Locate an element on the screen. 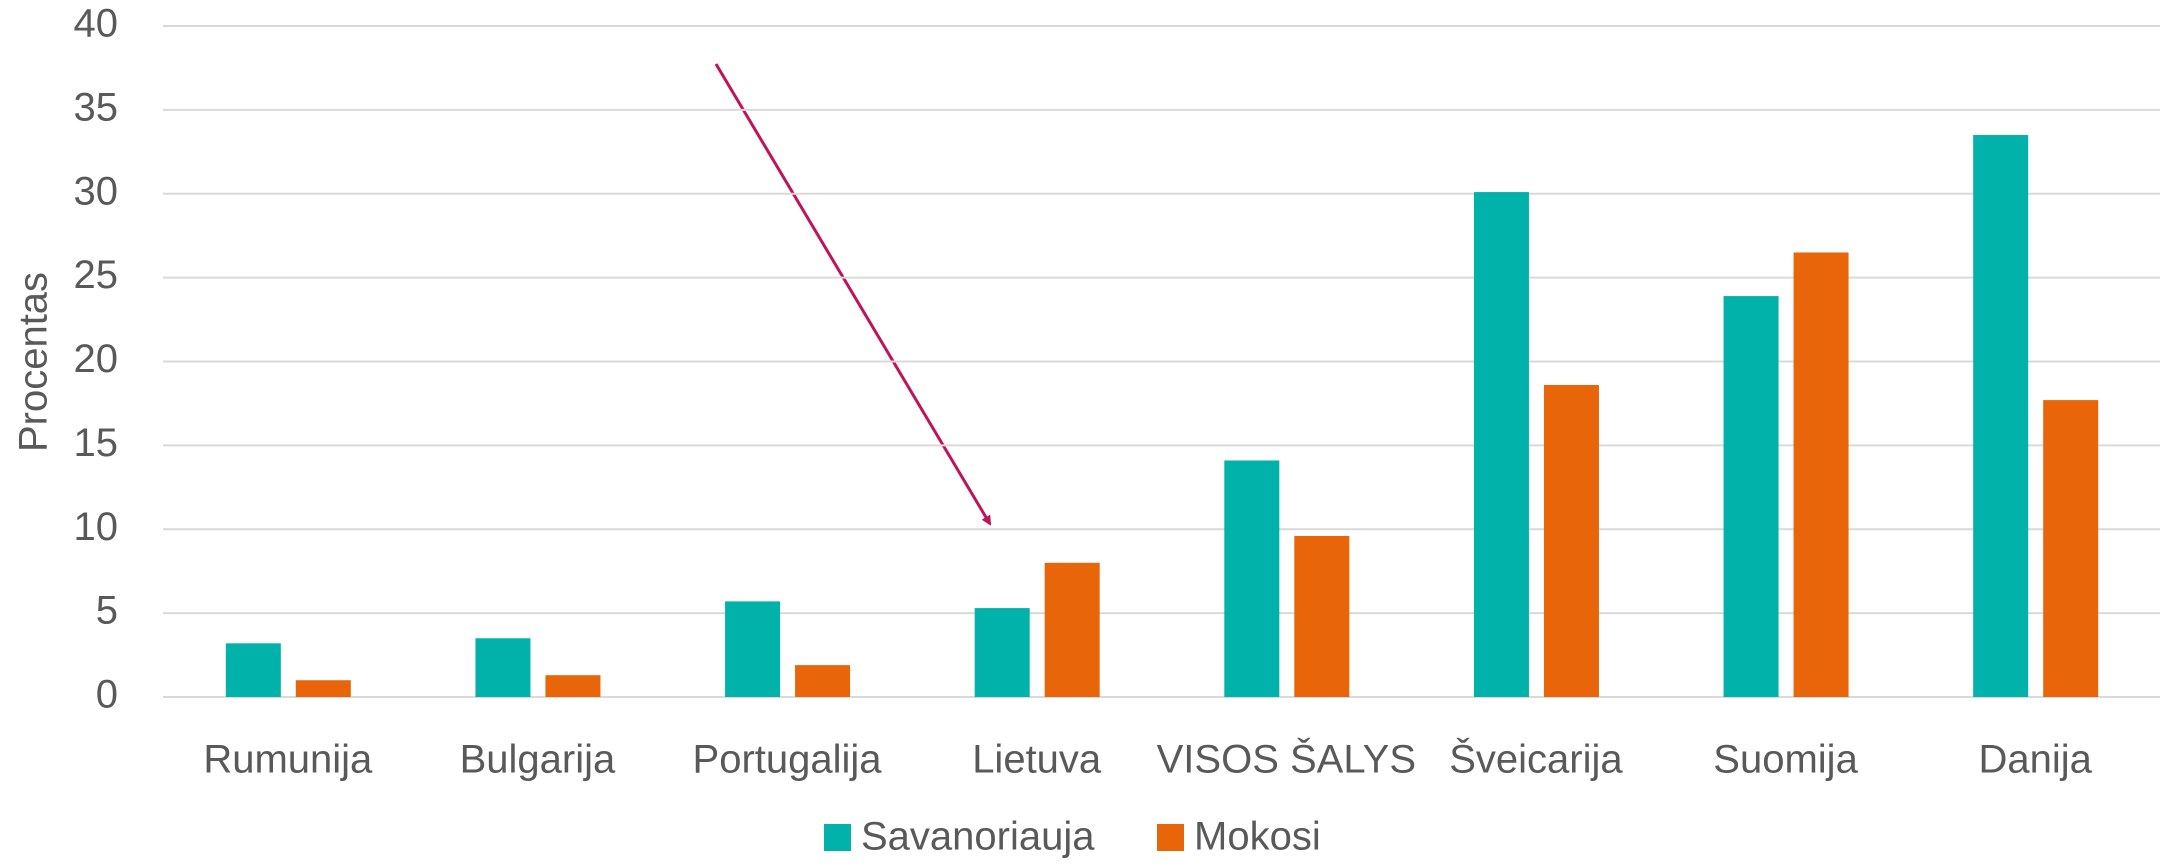 This screenshot has width=2160, height=868. y-tick-label: 20 is located at coordinates (96, 359).